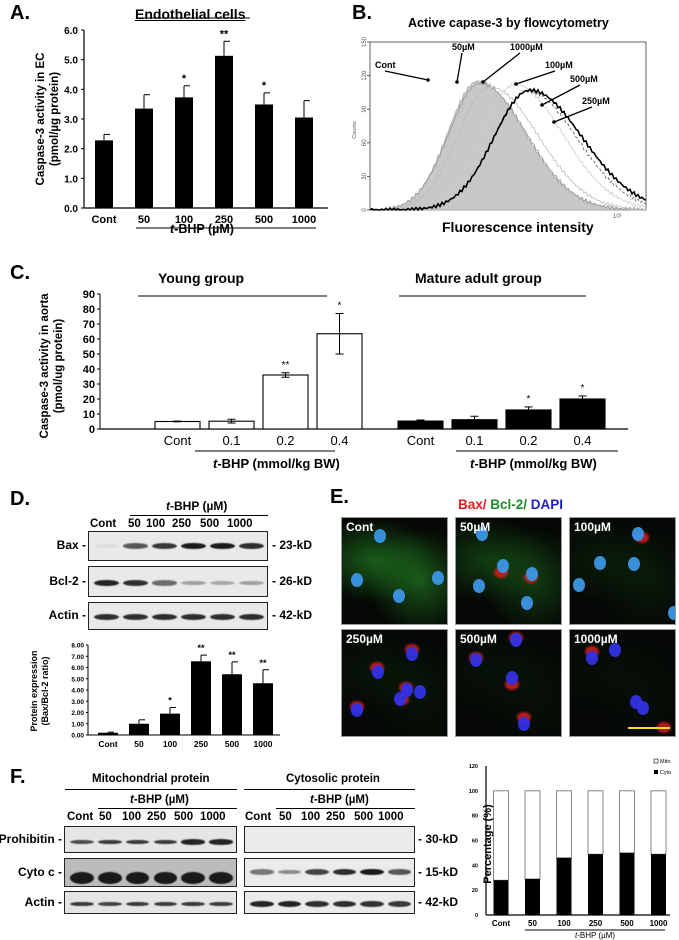 This screenshot has width=679, height=940. Describe the element at coordinates (105, 817) in the screenshot. I see `lane-label: 50` at that location.